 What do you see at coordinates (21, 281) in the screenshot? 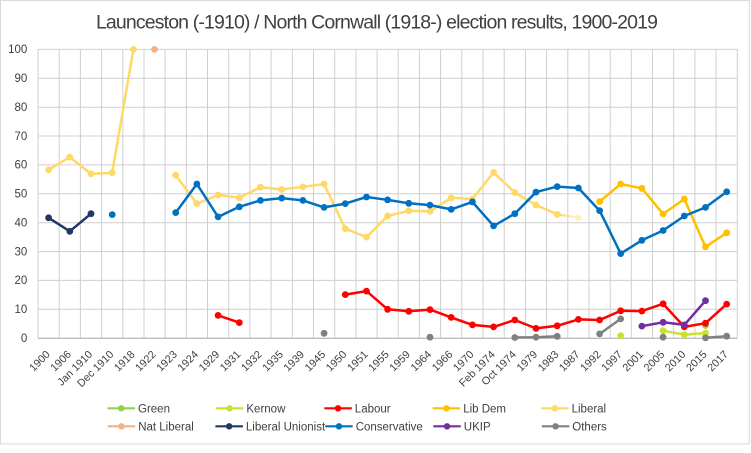
I see `svg-text: 20` at bounding box center [21, 281].